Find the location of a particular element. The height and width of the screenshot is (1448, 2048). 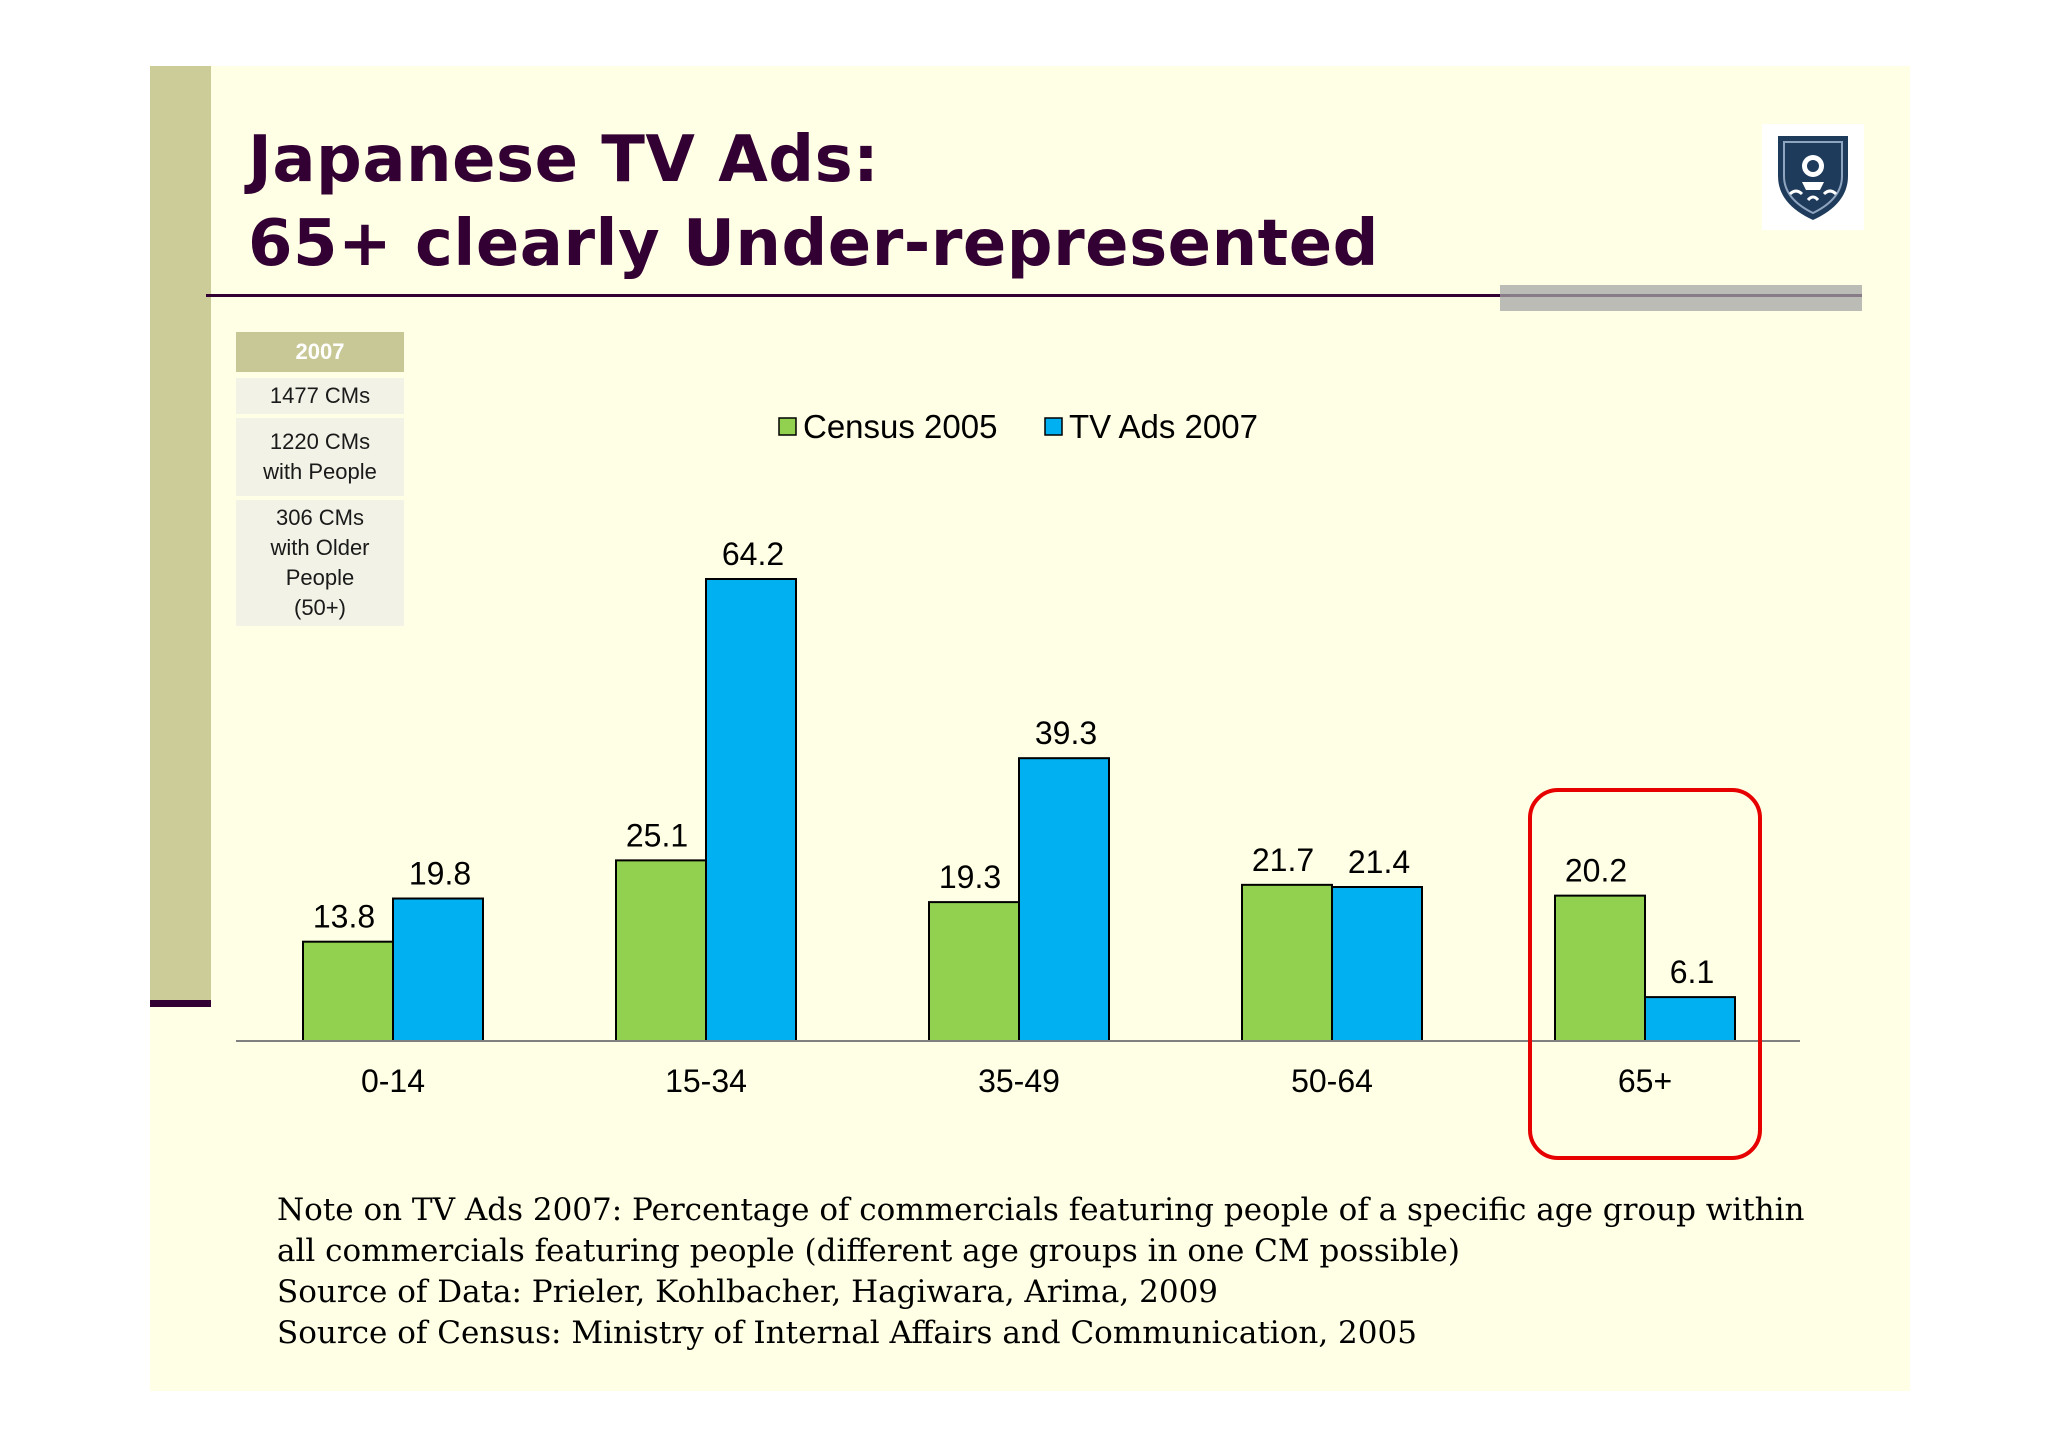

data-label: 13.8 is located at coordinates (344, 917).